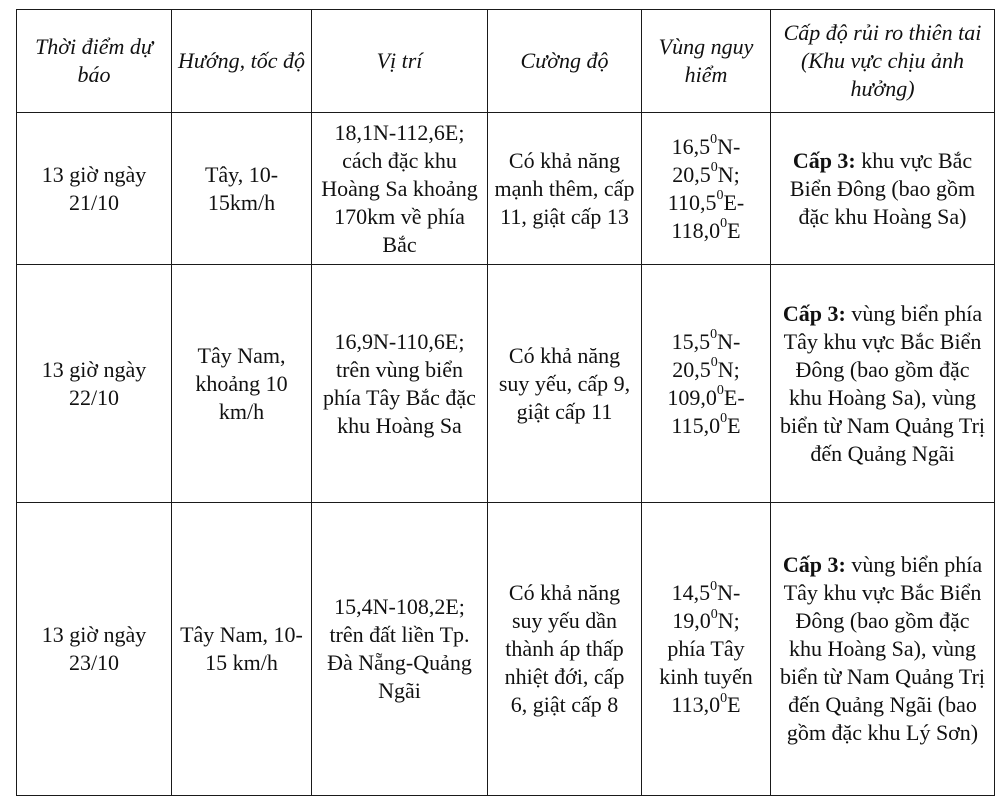  I want to click on header-intensity: Cường độ, so click(564, 61).